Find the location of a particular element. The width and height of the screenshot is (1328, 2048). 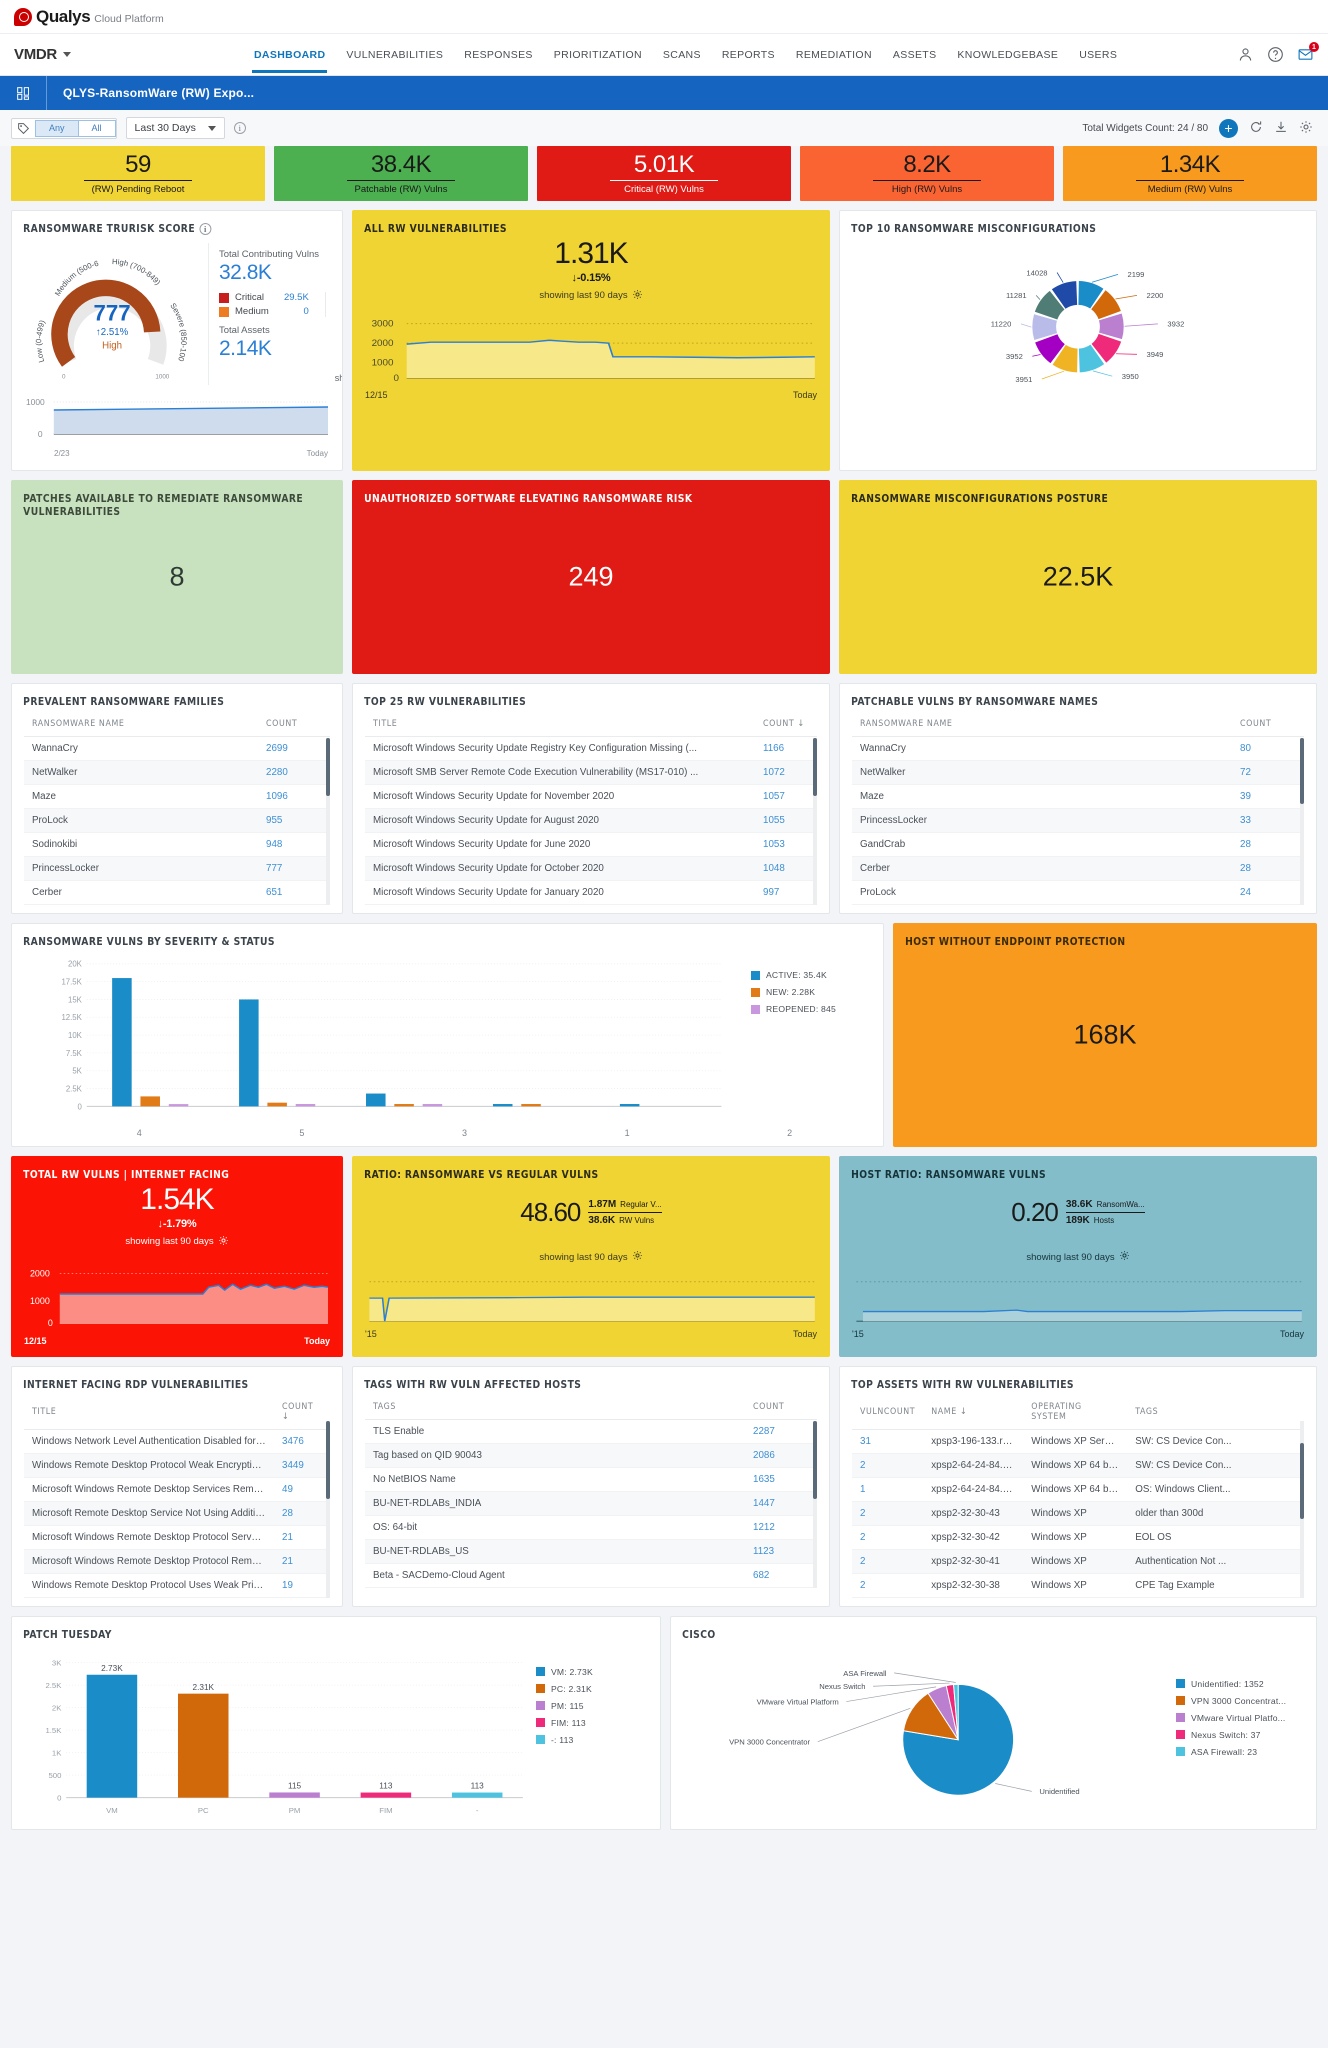

bar-VM is located at coordinates (112, 1736).